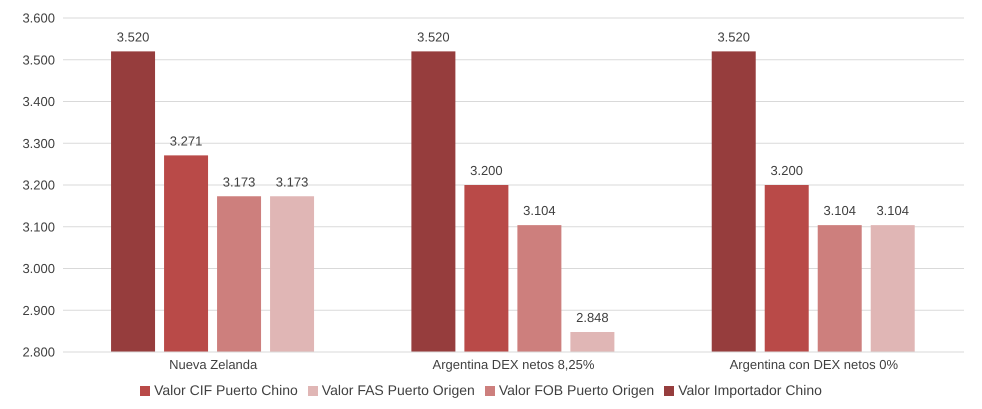  What do you see at coordinates (38, 60) in the screenshot?
I see `y-tick-label: 3.500` at bounding box center [38, 60].